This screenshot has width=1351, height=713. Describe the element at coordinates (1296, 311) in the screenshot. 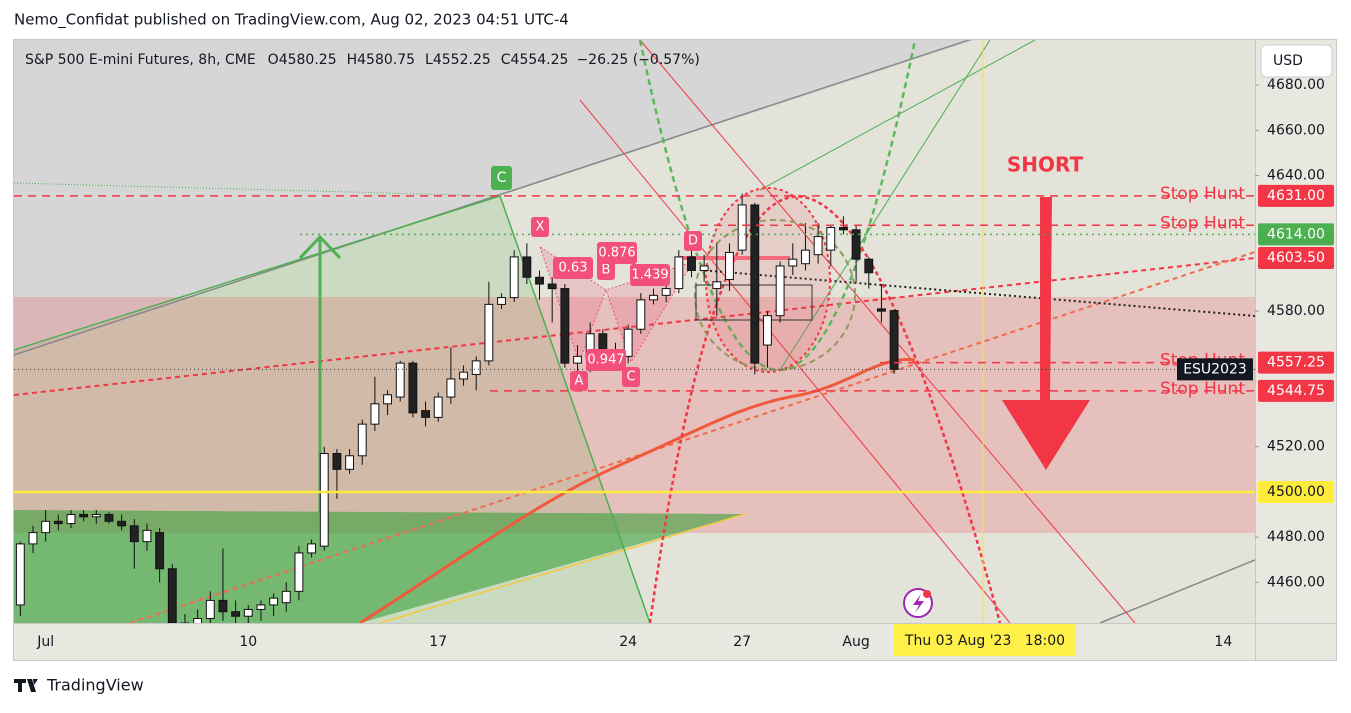

I see `y-tick-label: 4580.00` at that location.